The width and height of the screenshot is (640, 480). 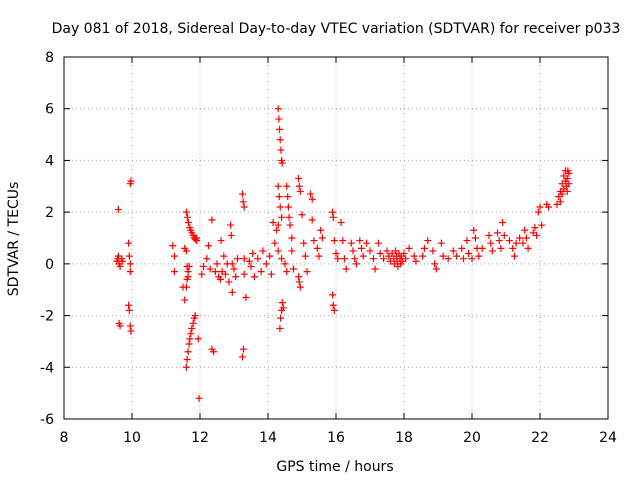 What do you see at coordinates (49, 161) in the screenshot?
I see `y-tick-label: 4` at bounding box center [49, 161].